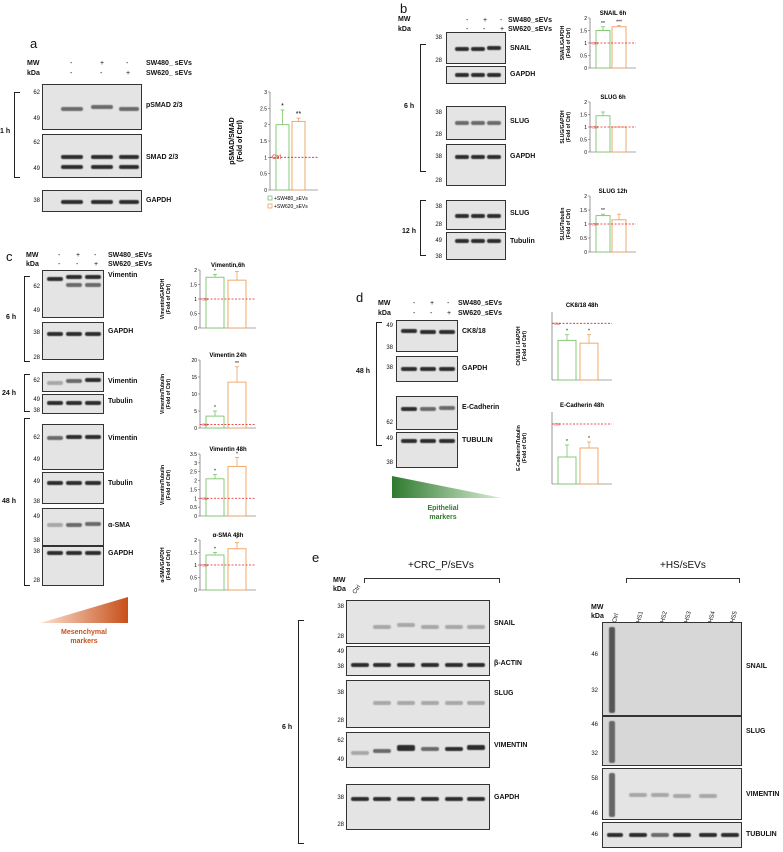  What do you see at coordinates (481, 407) in the screenshot?
I see `blot-label: E-Cadherin` at bounding box center [481, 407].